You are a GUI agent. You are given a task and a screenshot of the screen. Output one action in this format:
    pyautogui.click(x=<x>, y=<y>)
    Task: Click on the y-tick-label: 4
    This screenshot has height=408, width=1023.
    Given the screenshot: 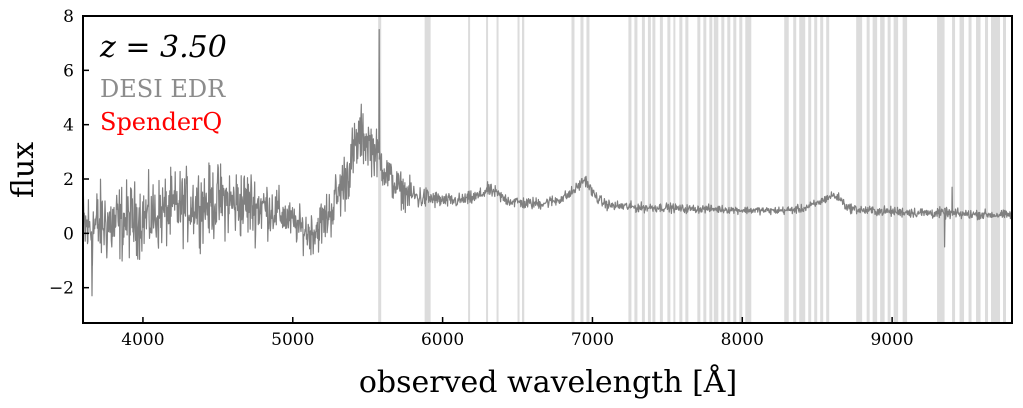 What is the action you would take?
    pyautogui.click(x=68, y=126)
    